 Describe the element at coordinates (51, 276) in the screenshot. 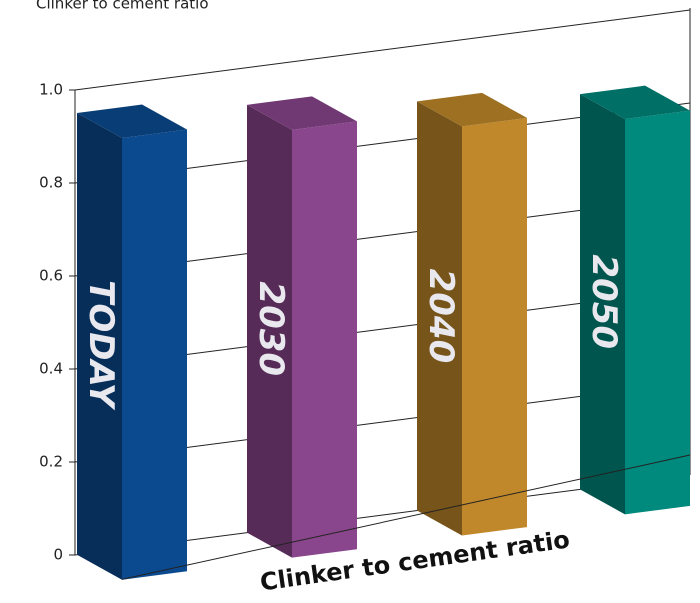

I see `y-tick-label: 0.6` at that location.